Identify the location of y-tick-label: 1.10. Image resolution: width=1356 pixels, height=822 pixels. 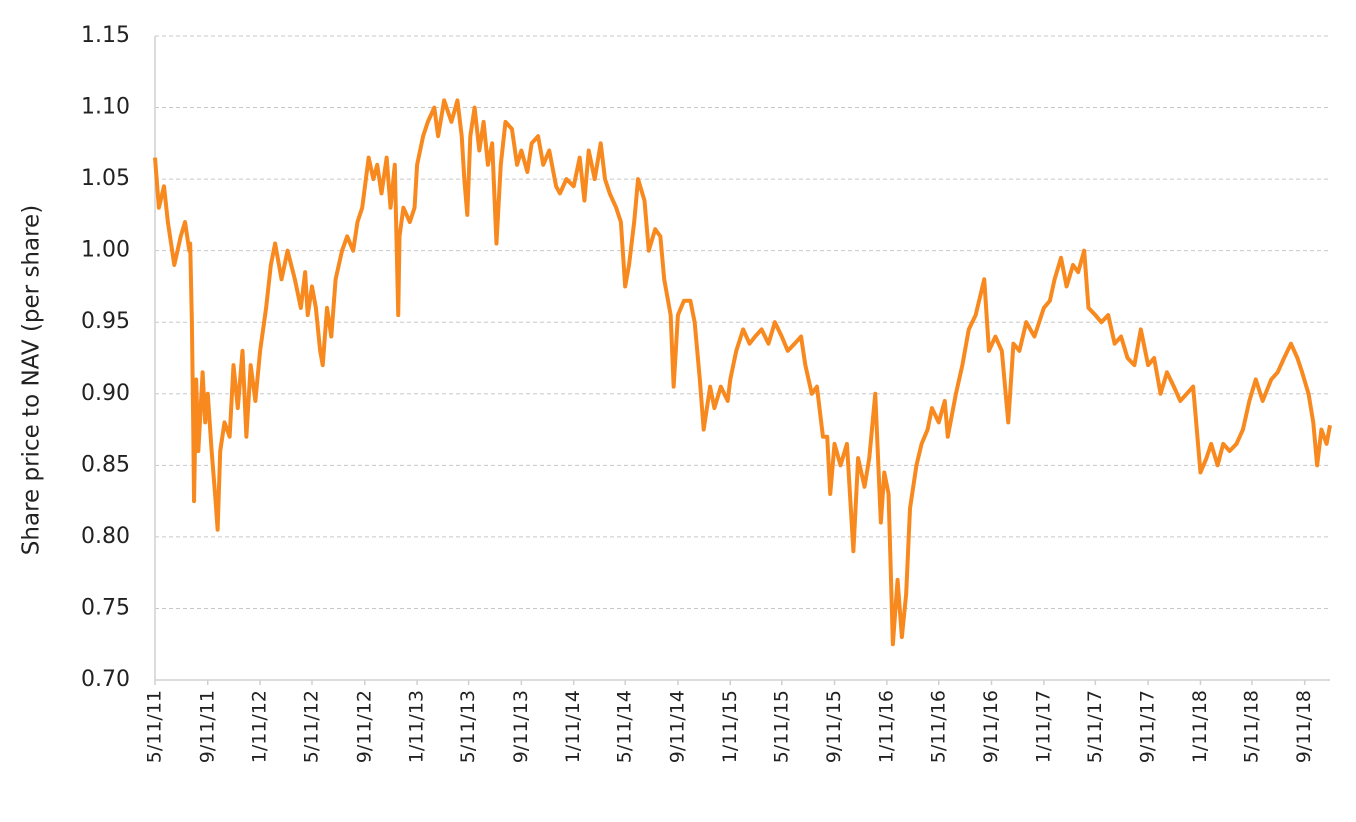
(105, 107).